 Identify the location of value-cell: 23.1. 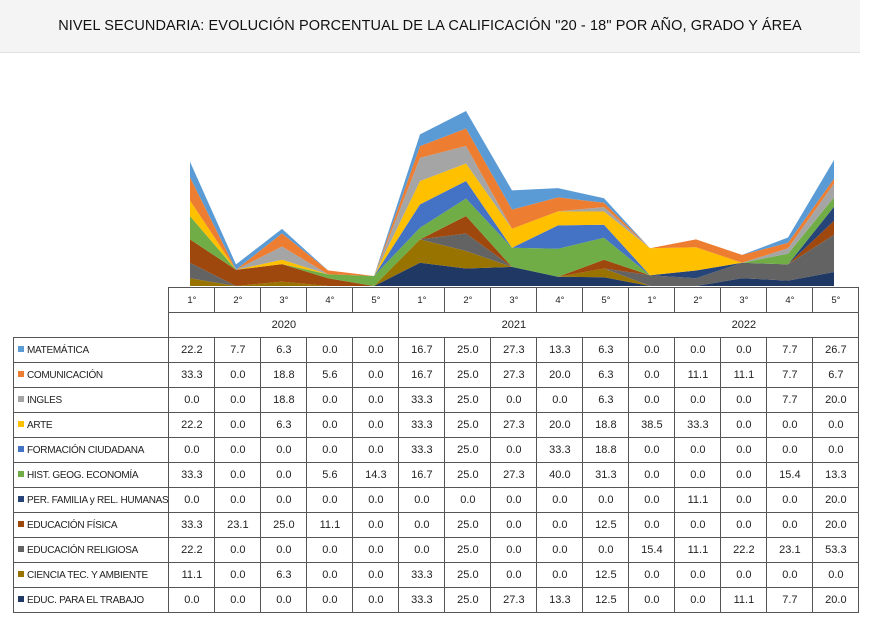
(790, 550).